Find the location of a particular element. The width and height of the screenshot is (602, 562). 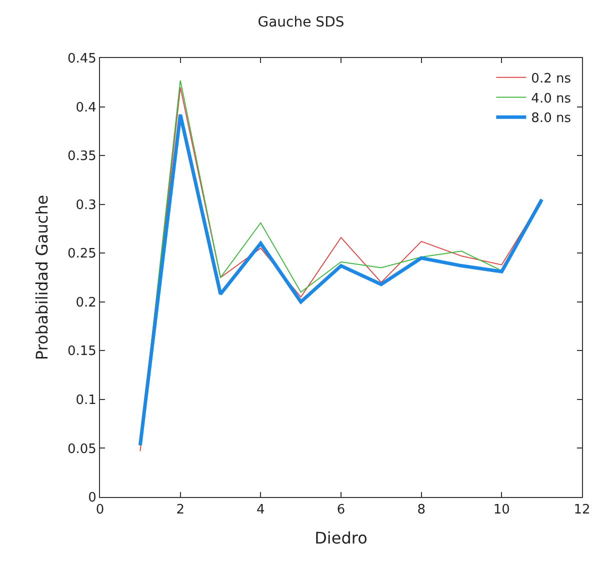

y-tick-label: 0.15 is located at coordinates (81, 352).